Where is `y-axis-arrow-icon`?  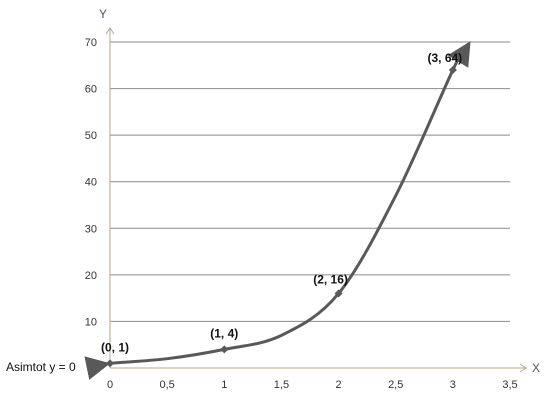
y-axis-arrow-icon is located at coordinates (110, 31).